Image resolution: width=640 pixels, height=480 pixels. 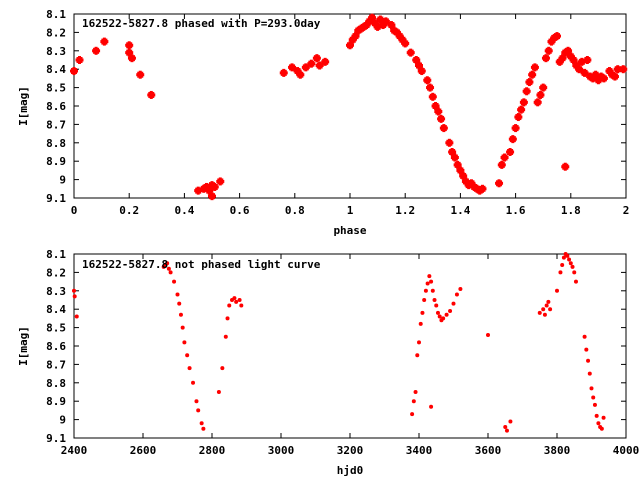 I want to click on x-tick-label: 1, so click(x=350, y=210).